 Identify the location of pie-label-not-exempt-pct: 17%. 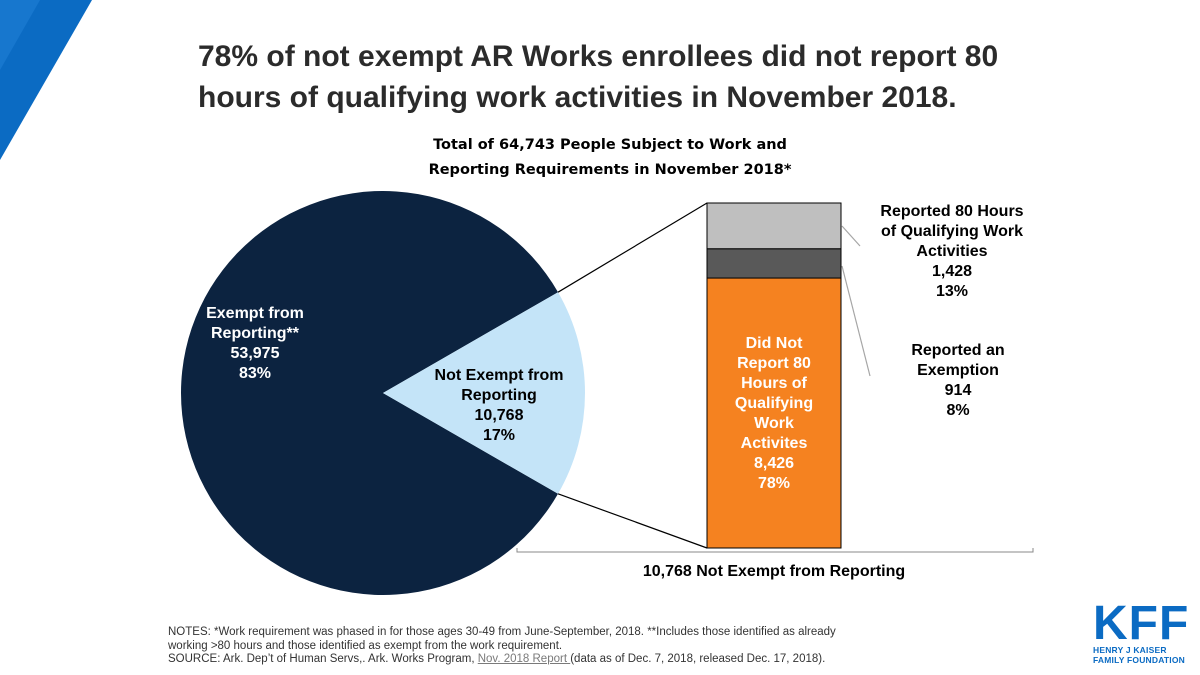
(499, 435).